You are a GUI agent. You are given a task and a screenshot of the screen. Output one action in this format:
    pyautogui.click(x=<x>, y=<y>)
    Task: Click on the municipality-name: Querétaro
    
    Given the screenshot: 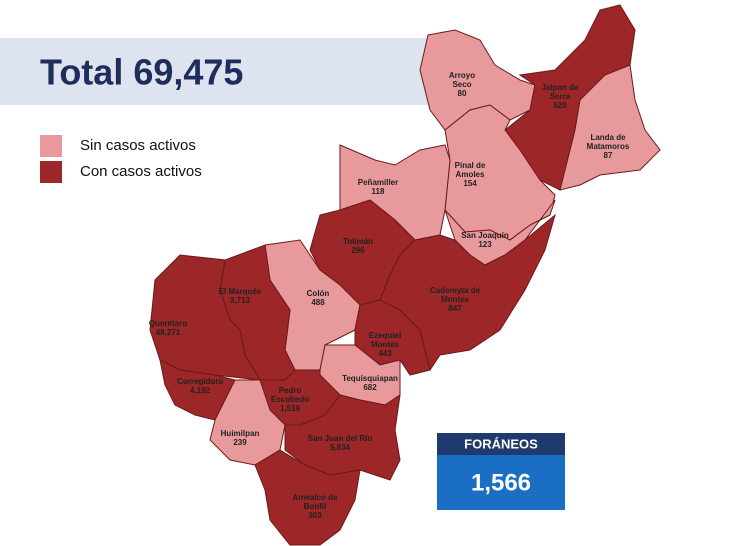 What is the action you would take?
    pyautogui.click(x=168, y=323)
    